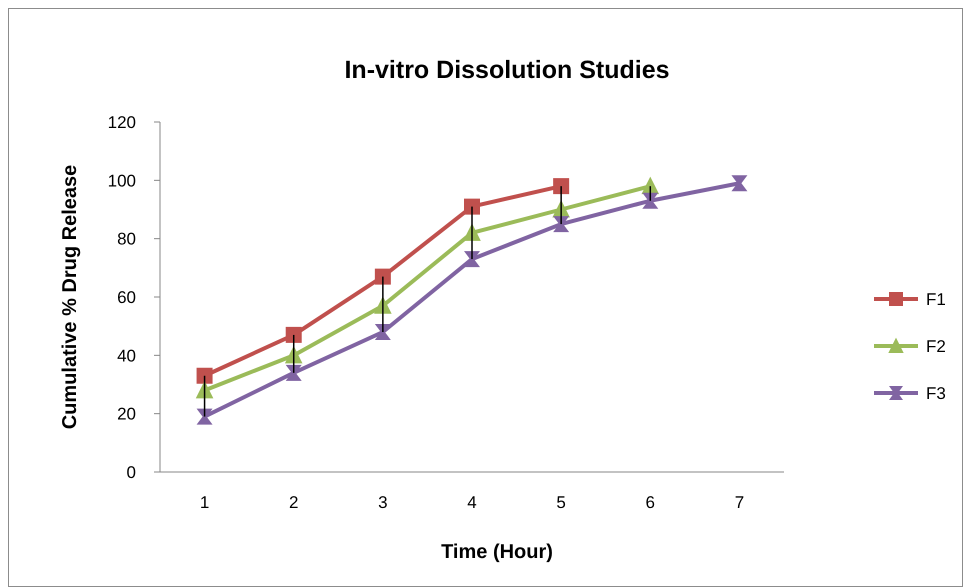 The width and height of the screenshot is (963, 587). Describe the element at coordinates (131, 472) in the screenshot. I see `y-tick-label: 0` at that location.